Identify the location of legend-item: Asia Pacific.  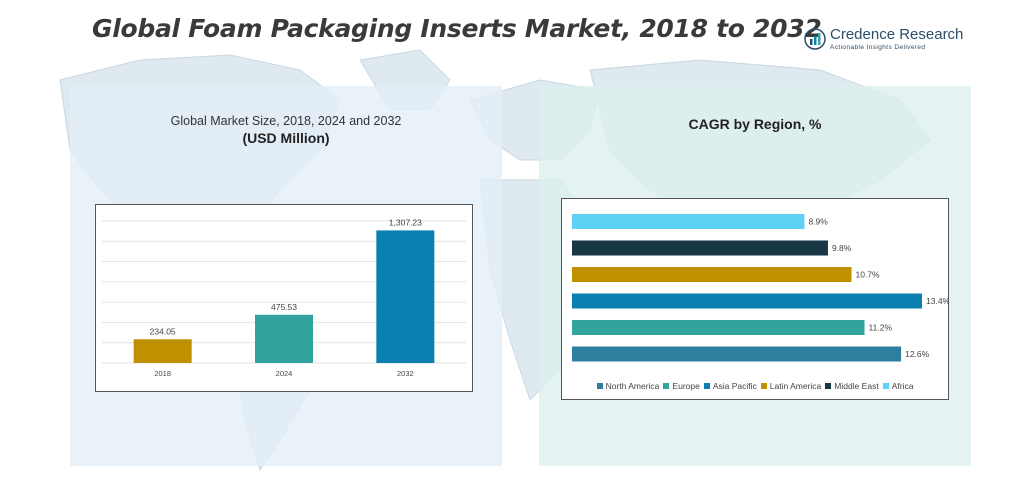
(730, 386).